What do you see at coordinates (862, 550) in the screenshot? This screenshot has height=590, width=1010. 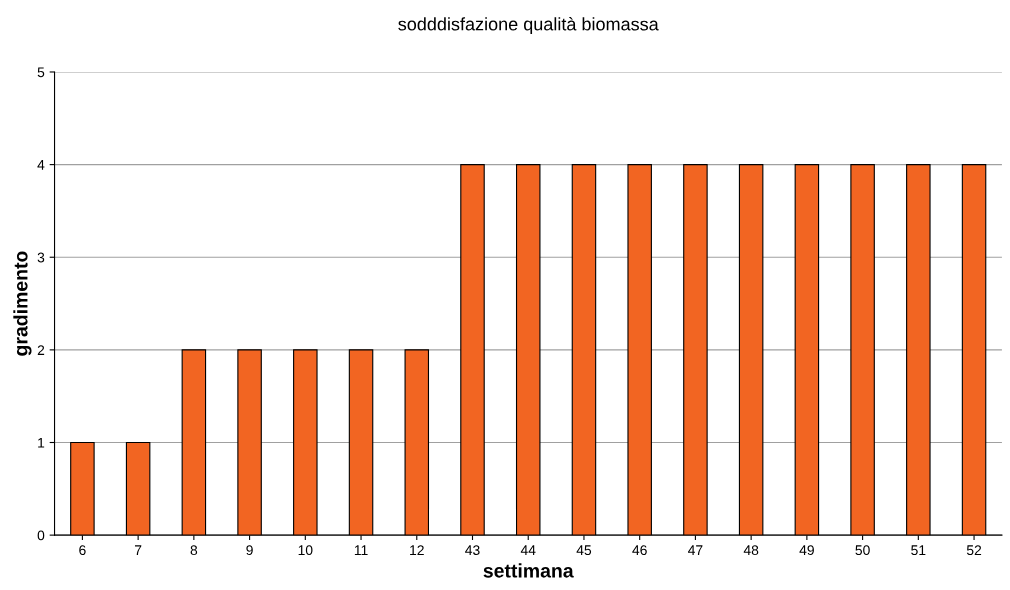 I see `x-tick-label: 50` at bounding box center [862, 550].